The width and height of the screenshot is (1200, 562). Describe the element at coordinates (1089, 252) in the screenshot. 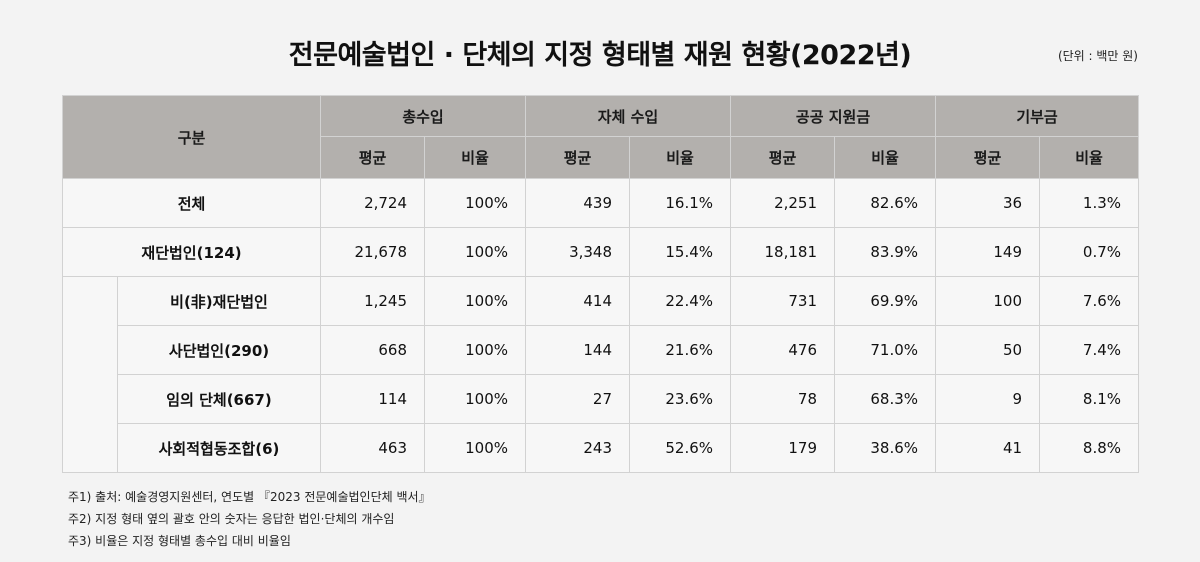

I see `cell: 0.7%` at that location.